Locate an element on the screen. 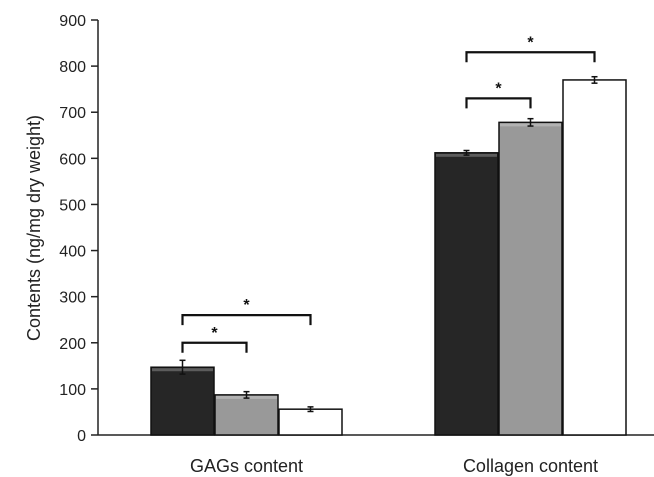 This screenshot has width=654, height=477. y-tick-label: 100 is located at coordinates (72, 390).